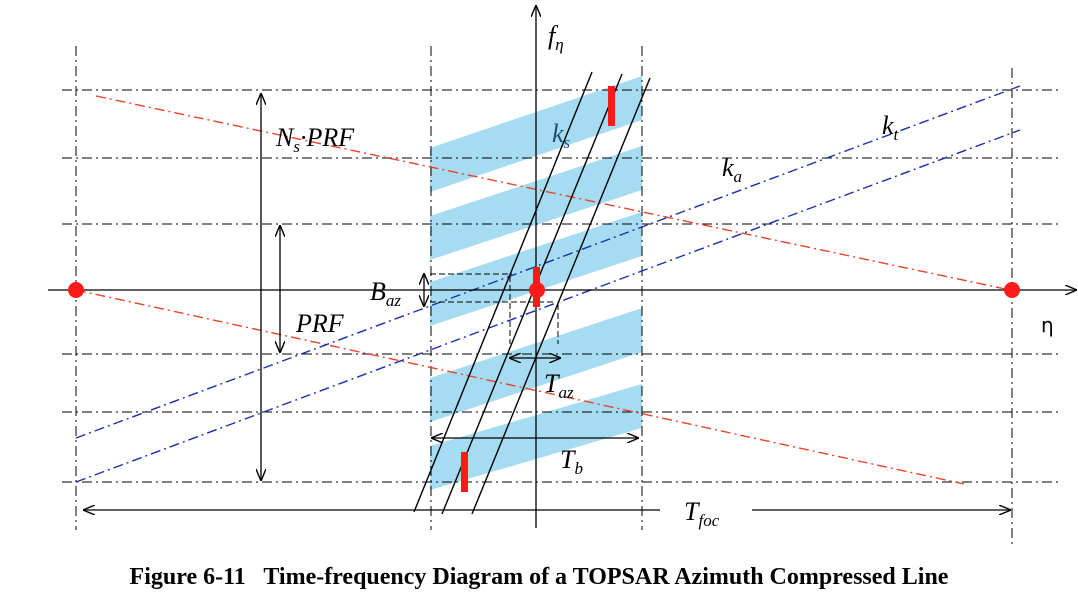 Image resolution: width=1078 pixels, height=602 pixels. Describe the element at coordinates (732, 169) in the screenshot. I see `ka-label: ka` at that location.